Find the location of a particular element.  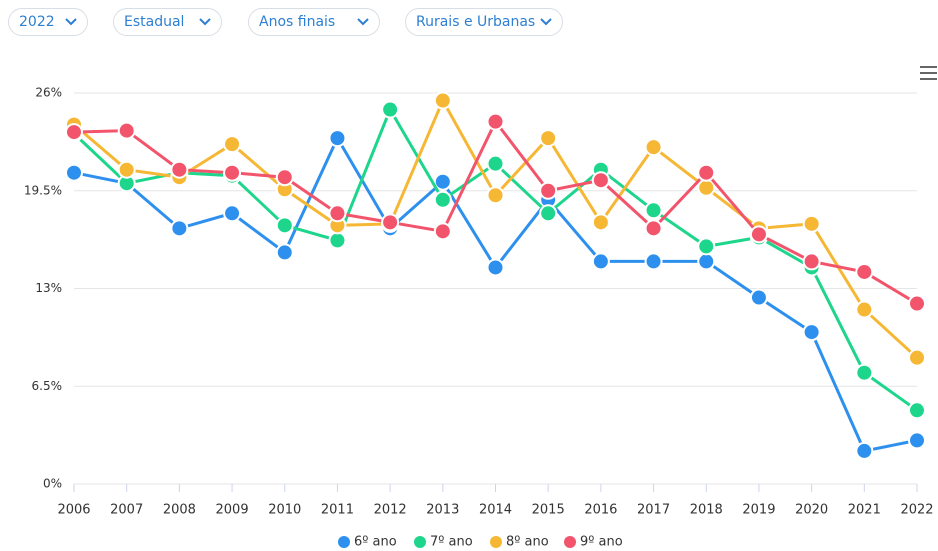

x-tick-label: 2009 is located at coordinates (232, 510).